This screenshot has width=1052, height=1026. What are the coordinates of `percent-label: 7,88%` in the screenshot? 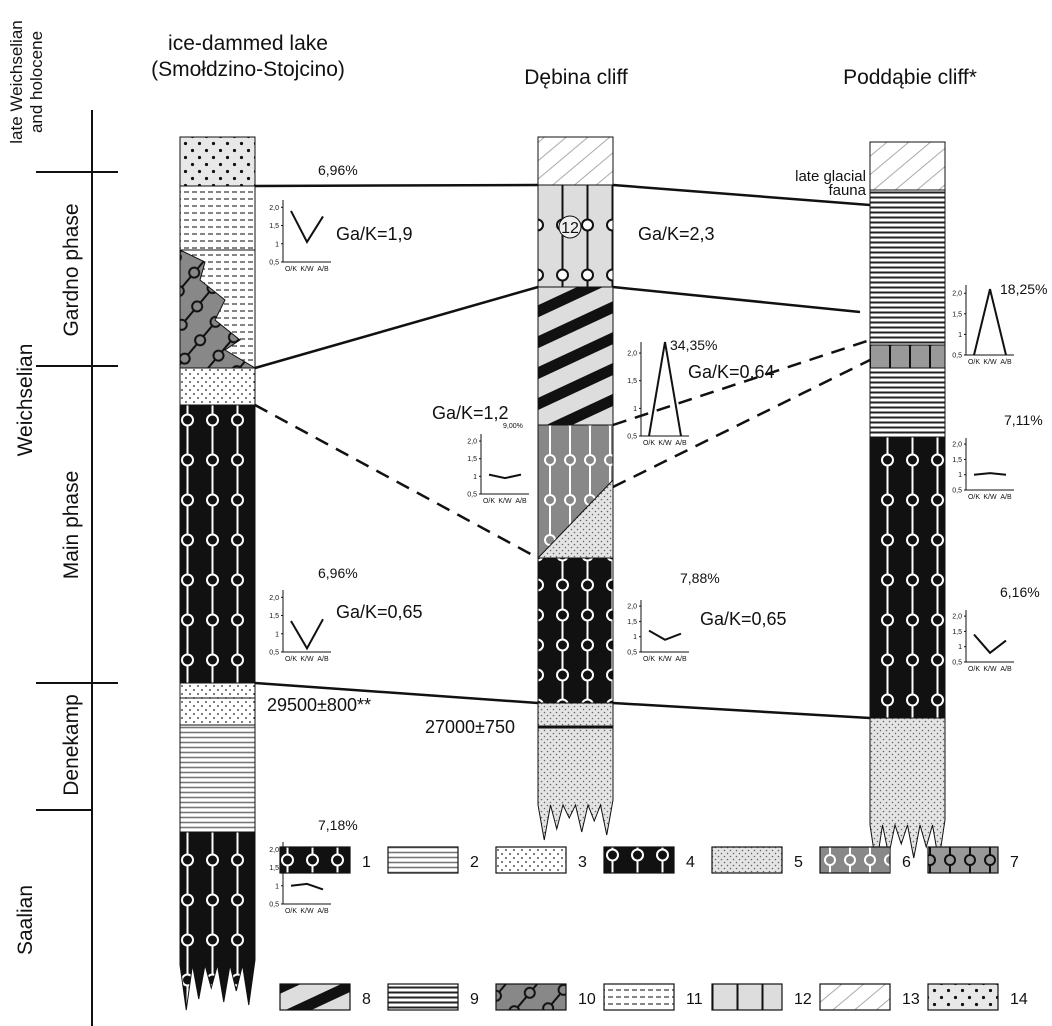 It's located at (700, 578).